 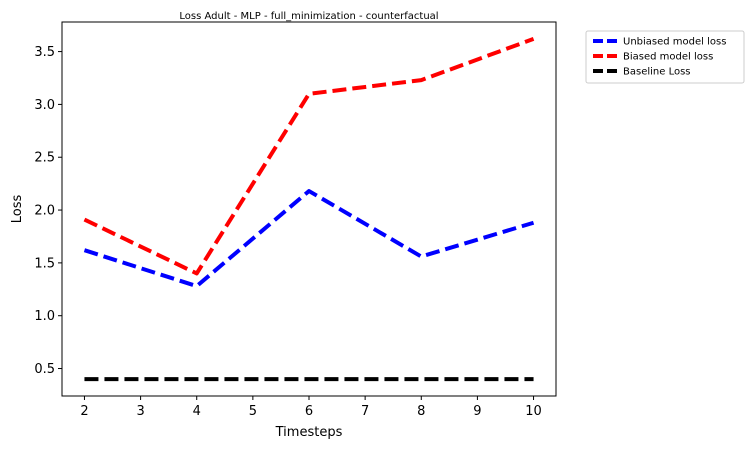 I want to click on y-tick-label: 1.0, so click(x=44, y=316).